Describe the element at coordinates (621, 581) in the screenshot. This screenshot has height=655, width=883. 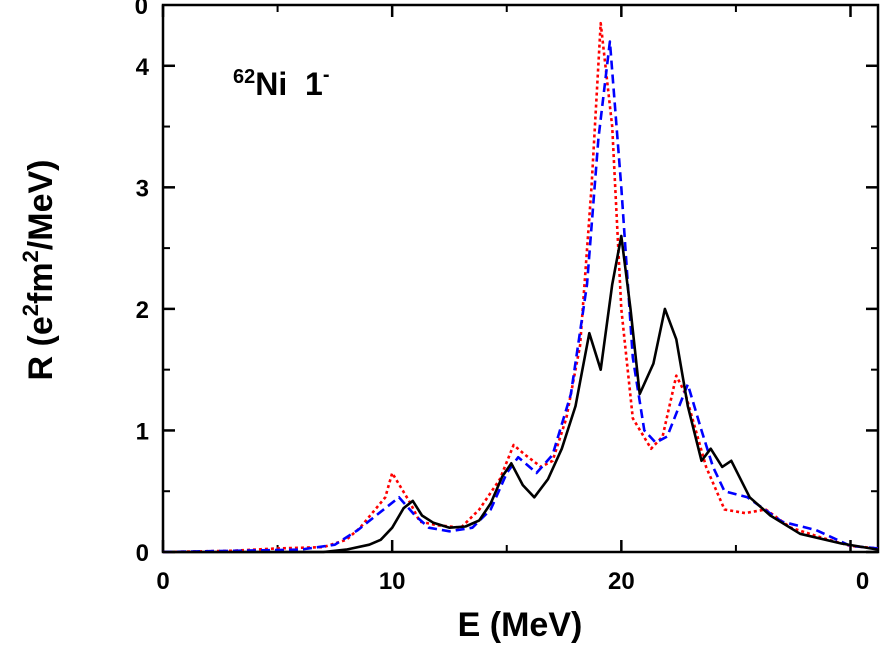
I see `x-tick-label: 20` at that location.